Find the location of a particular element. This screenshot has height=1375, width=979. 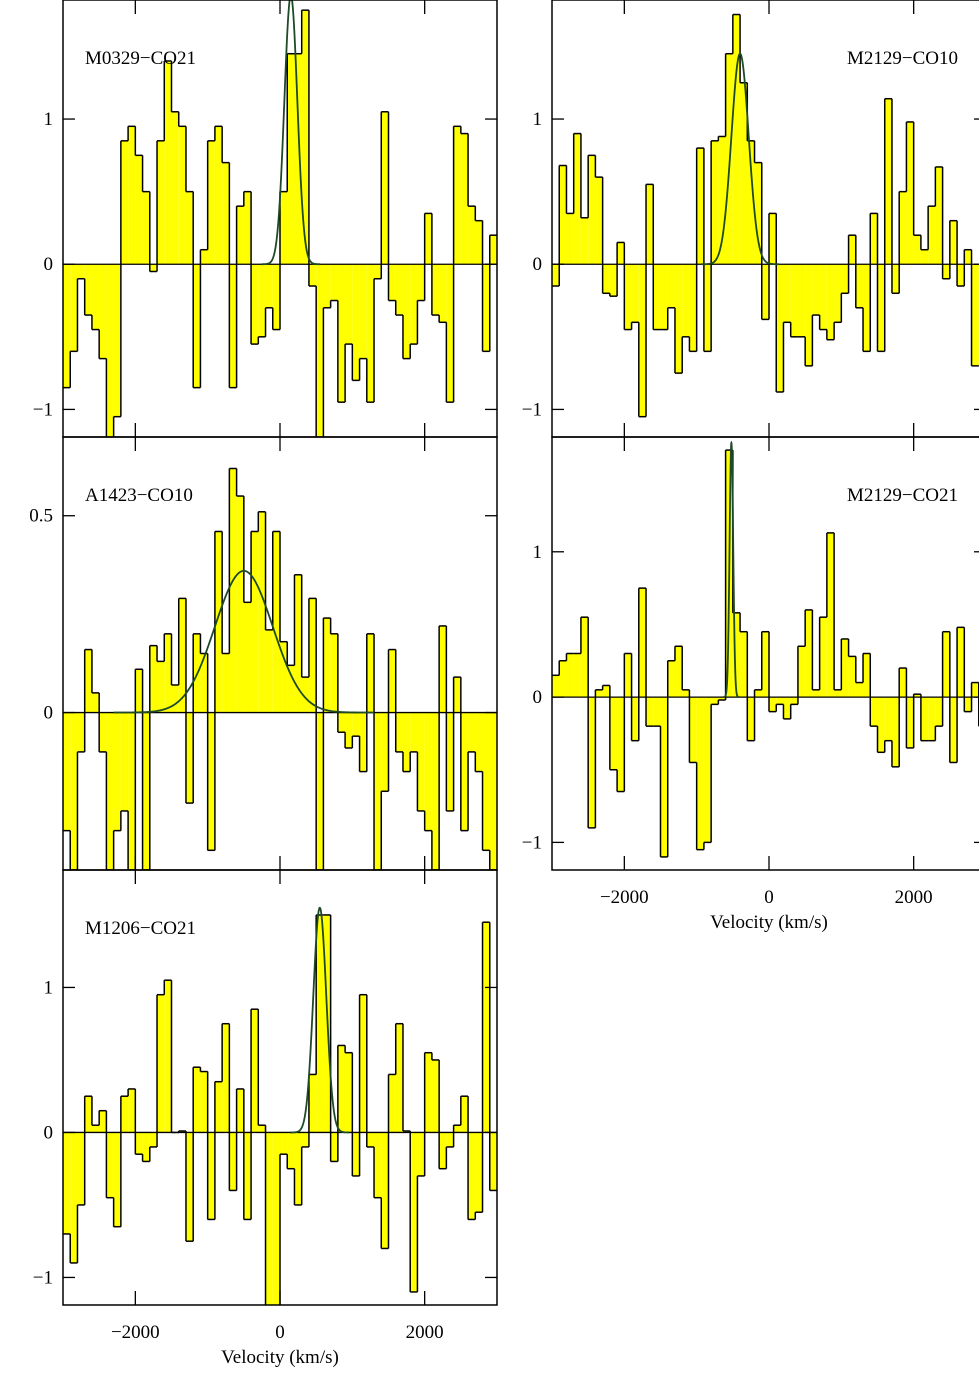

panel-label: M2129−CO10 is located at coordinates (902, 58).